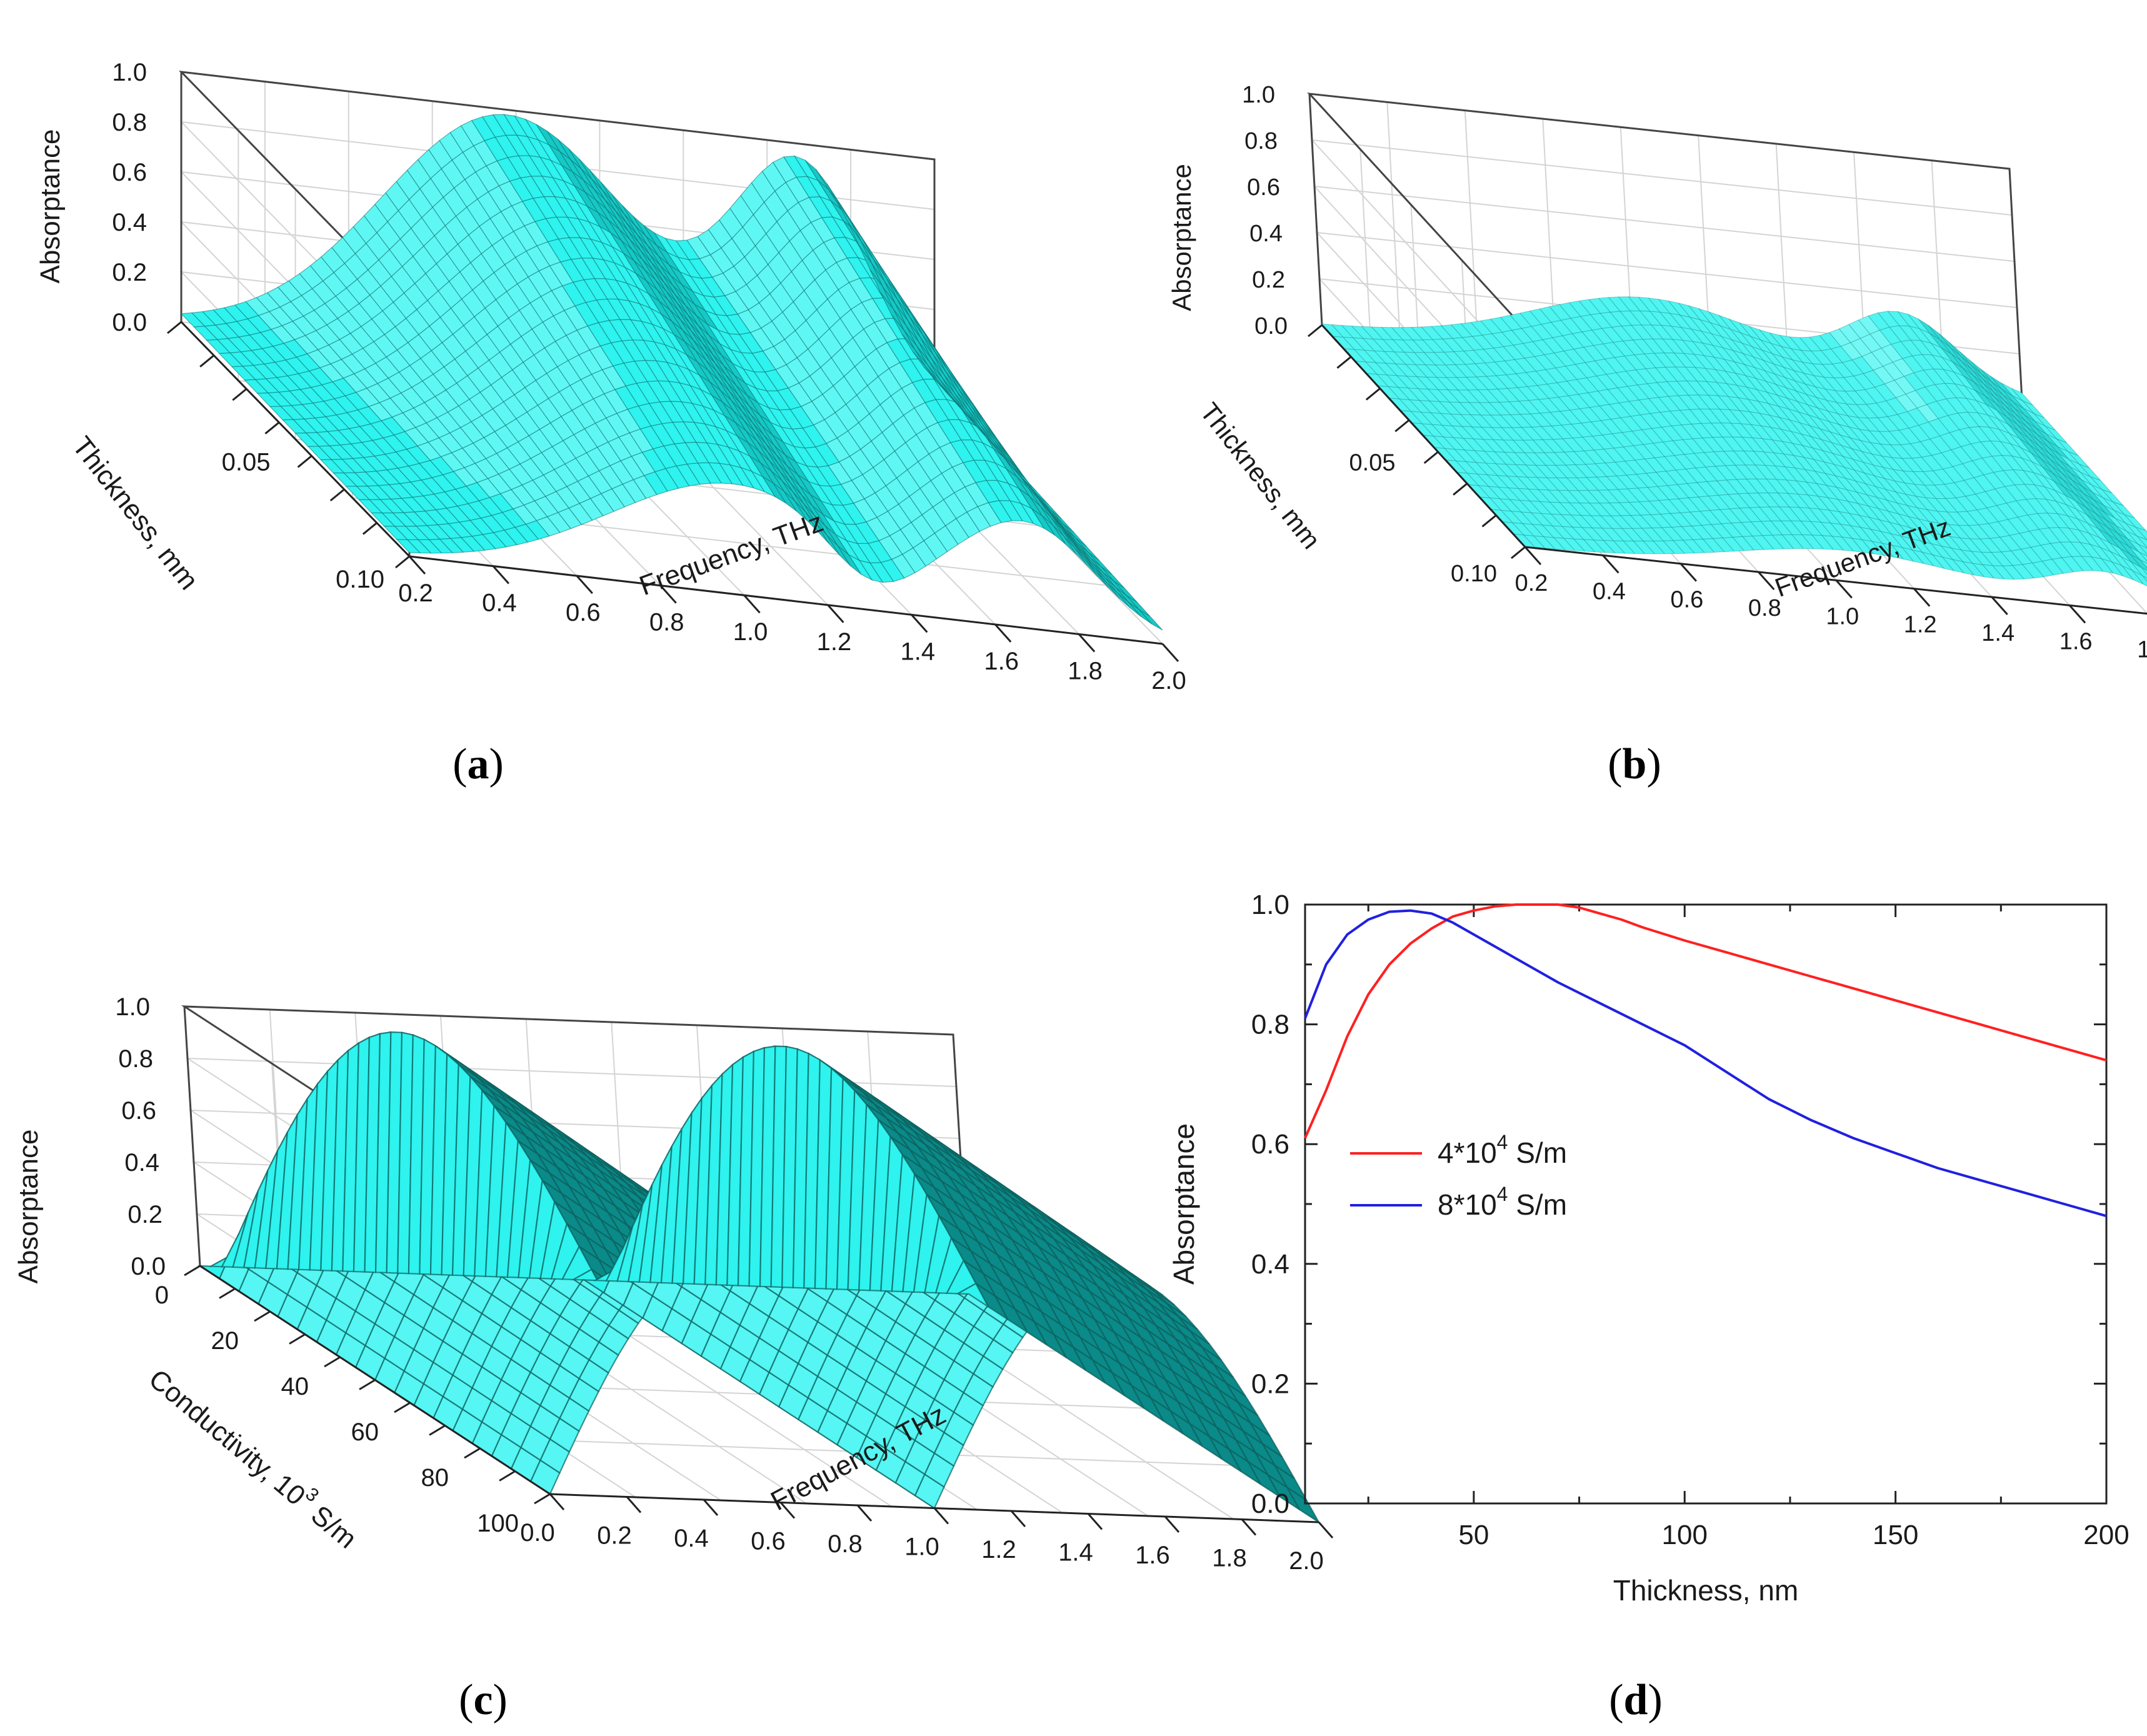 The height and width of the screenshot is (1736, 2147). I want to click on x-tick-label: 0.0, so click(537, 1533).